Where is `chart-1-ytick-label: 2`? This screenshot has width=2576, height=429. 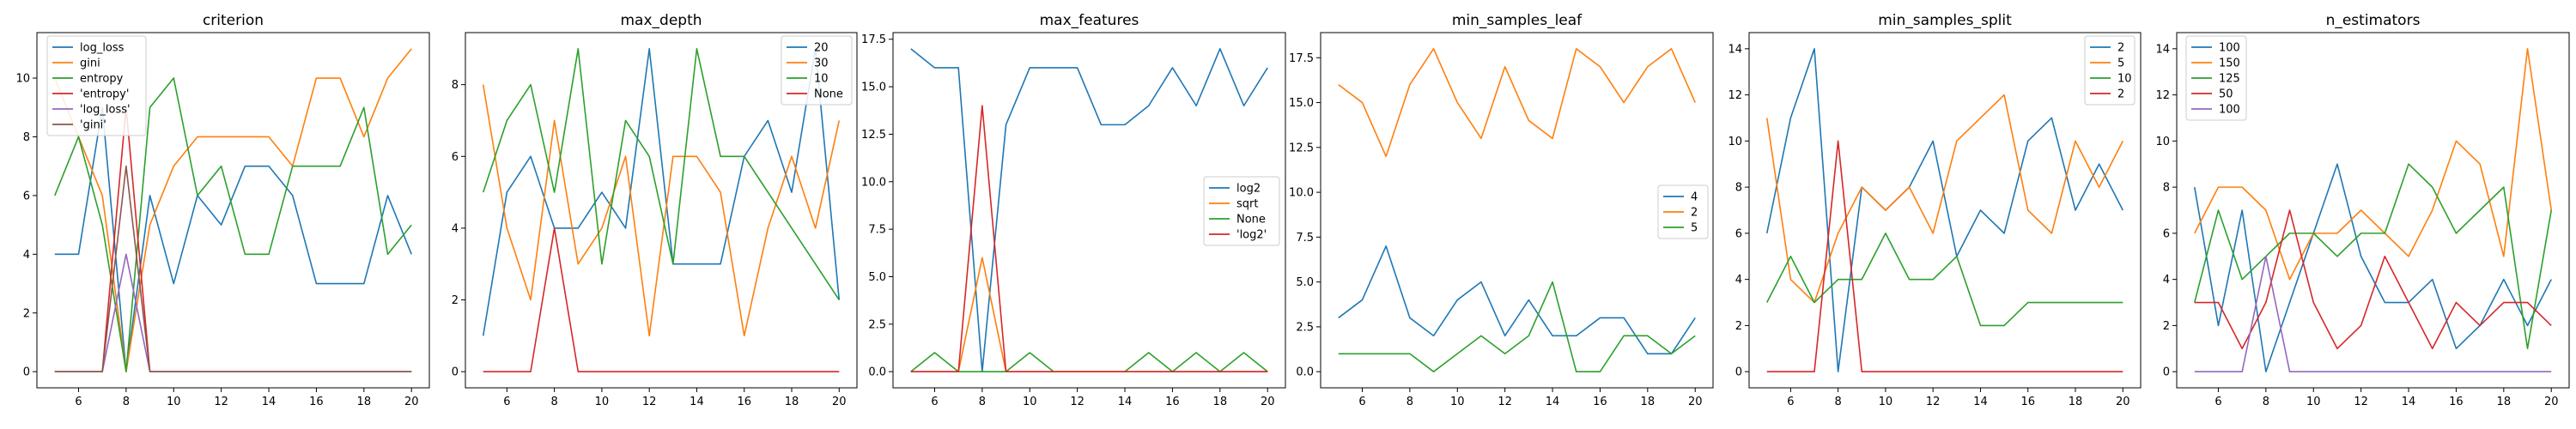
chart-1-ytick-label: 2 is located at coordinates (455, 300).